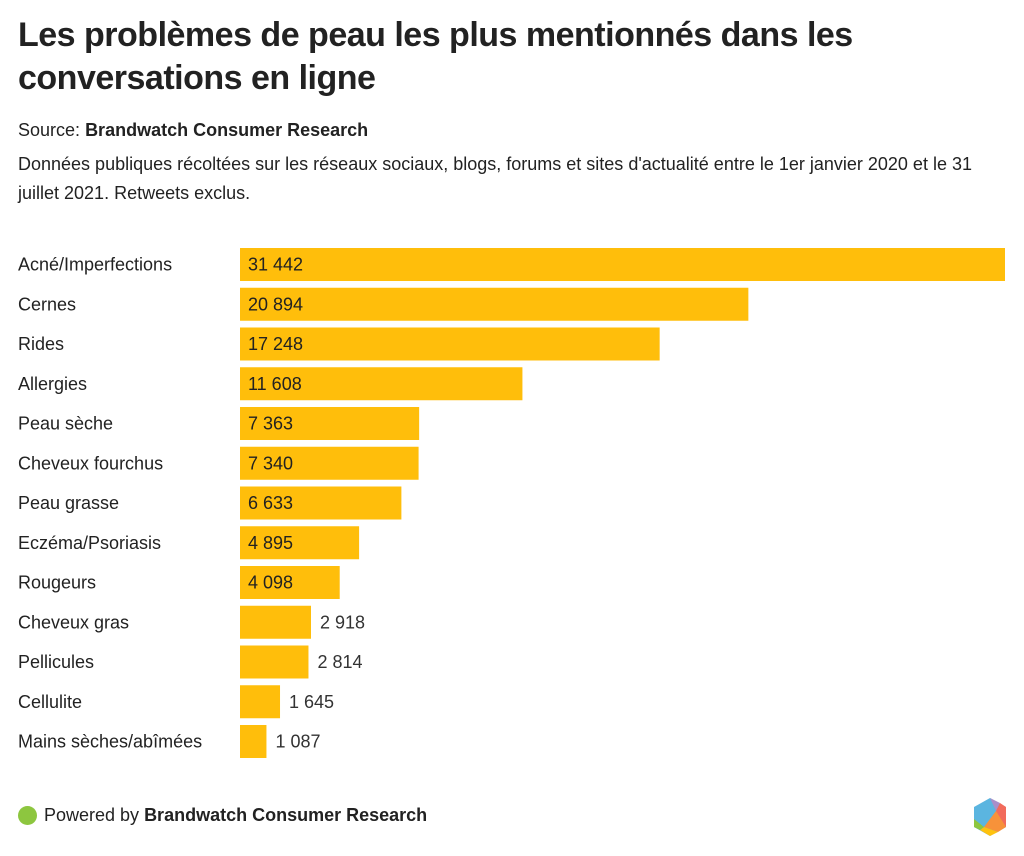 This screenshot has height=856, width=1024. What do you see at coordinates (110, 742) in the screenshot?
I see `category-label: Mains sèches/abîmées` at bounding box center [110, 742].